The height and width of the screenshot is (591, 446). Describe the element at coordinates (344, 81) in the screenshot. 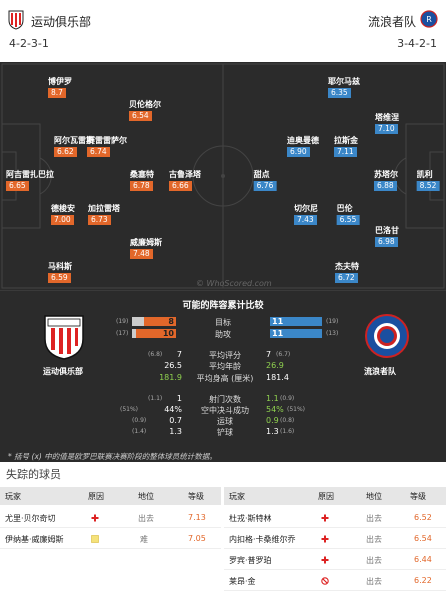

I see `player-name: 耶尔马兹` at that location.